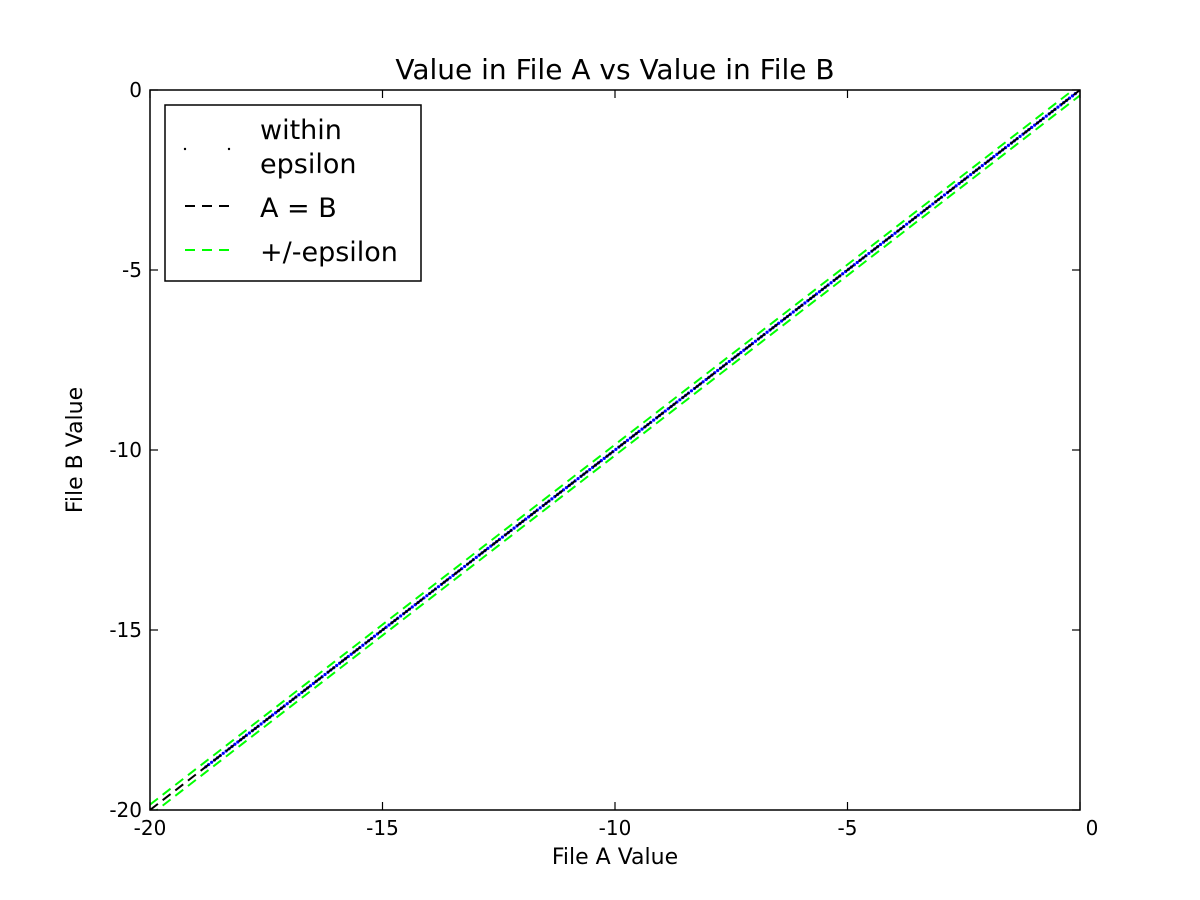 Image resolution: width=1200 pixels, height=900 pixels. Describe the element at coordinates (614, 69) in the screenshot. I see `chart-title: Value in File A vs Value in File B` at that location.